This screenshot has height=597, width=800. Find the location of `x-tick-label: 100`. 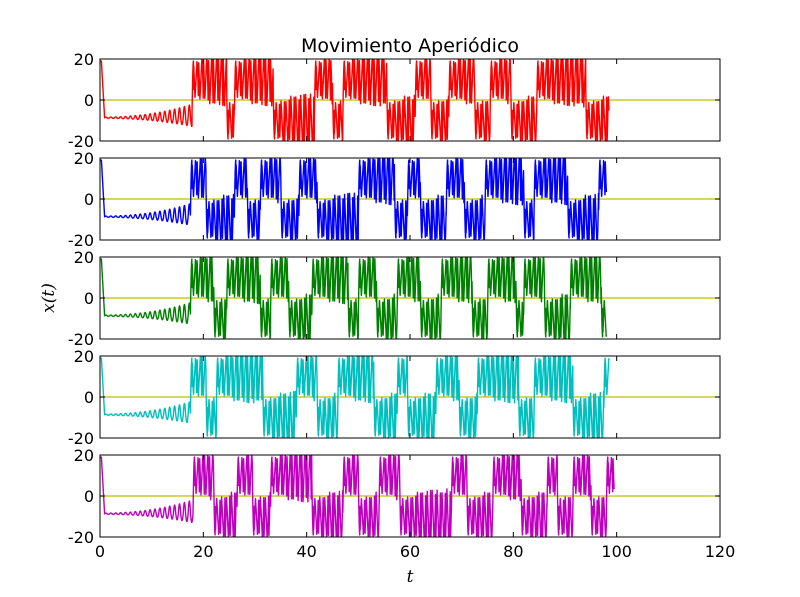

x-tick-label: 100 is located at coordinates (616, 551).